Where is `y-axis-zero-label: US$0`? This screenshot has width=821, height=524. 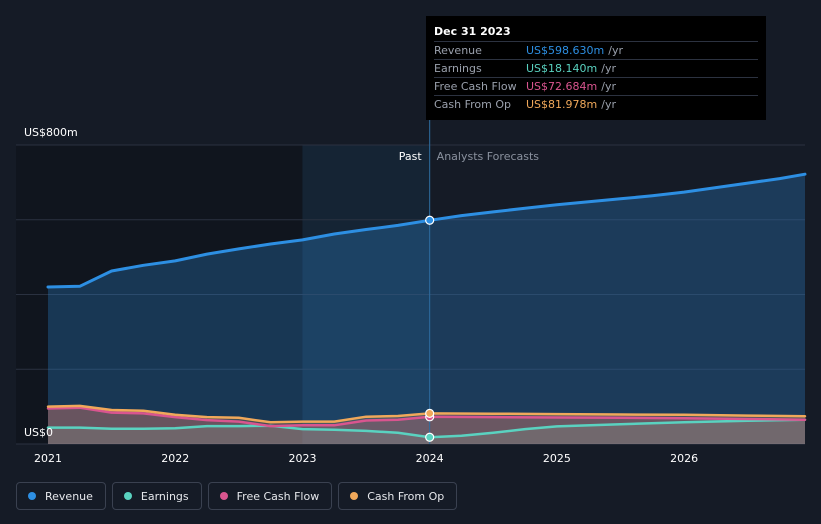
y-axis-zero-label: US$0 is located at coordinates (38, 432).